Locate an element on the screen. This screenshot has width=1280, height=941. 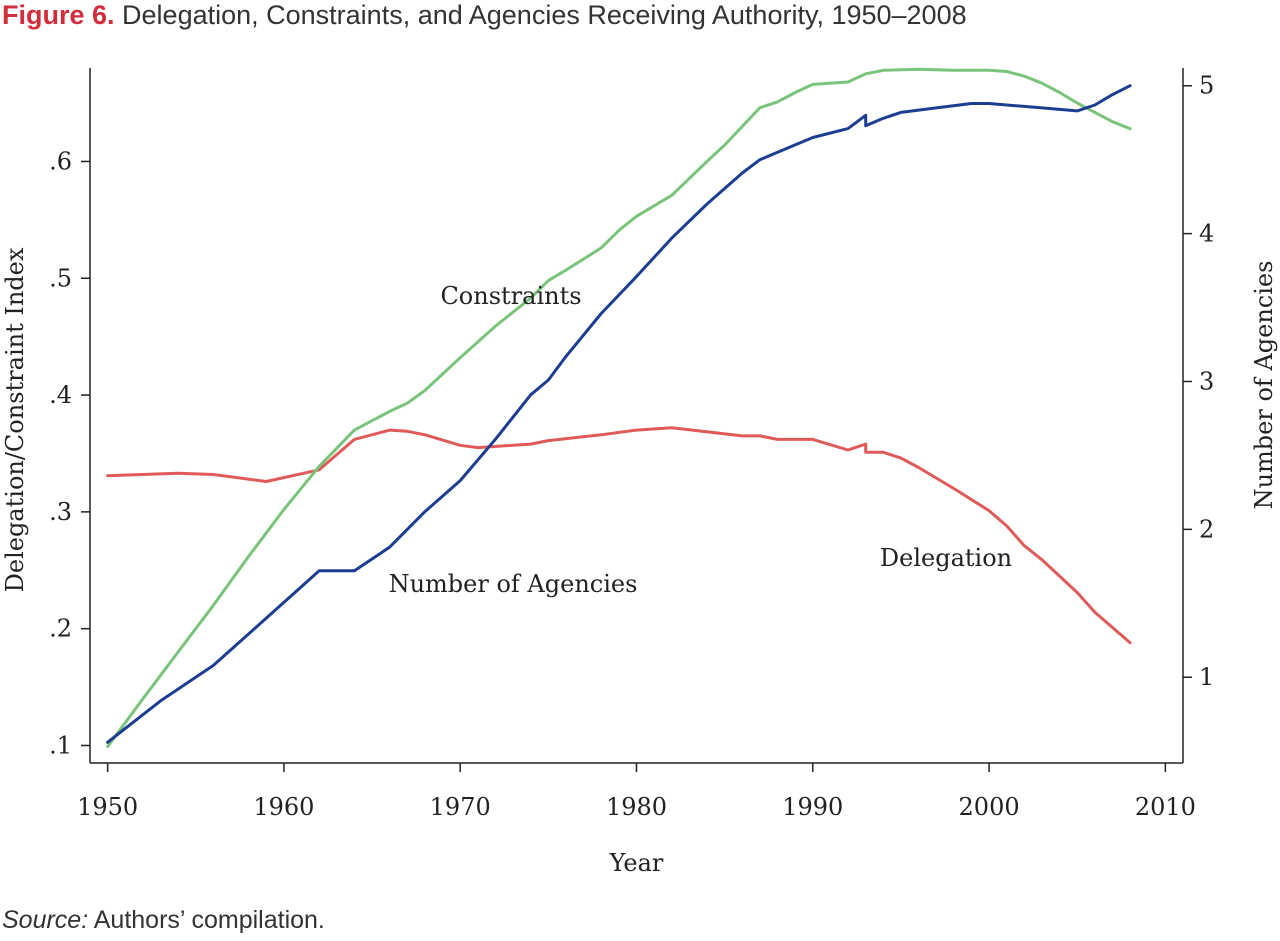
x-tick-label: 1990 is located at coordinates (812, 807).